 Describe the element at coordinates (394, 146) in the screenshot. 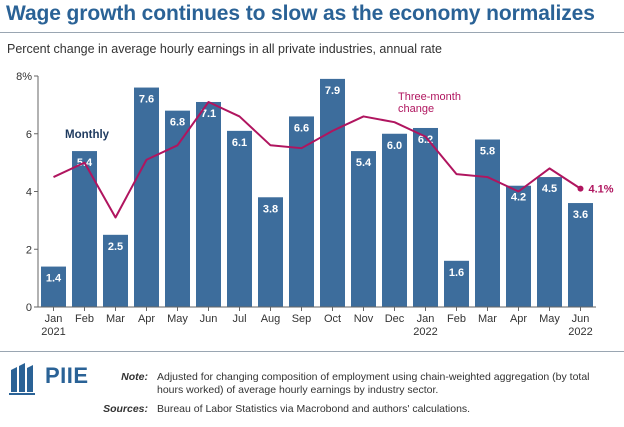

I see `bar-value-label: 6.0` at that location.